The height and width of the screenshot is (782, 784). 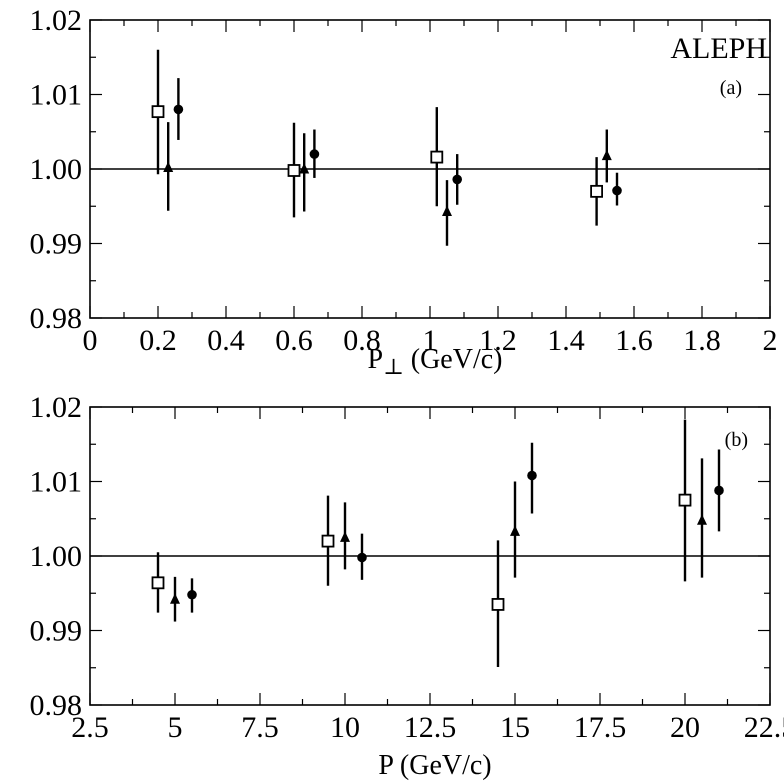 What do you see at coordinates (718, 48) in the screenshot?
I see `annotation-aleph: ALEPH` at bounding box center [718, 48].